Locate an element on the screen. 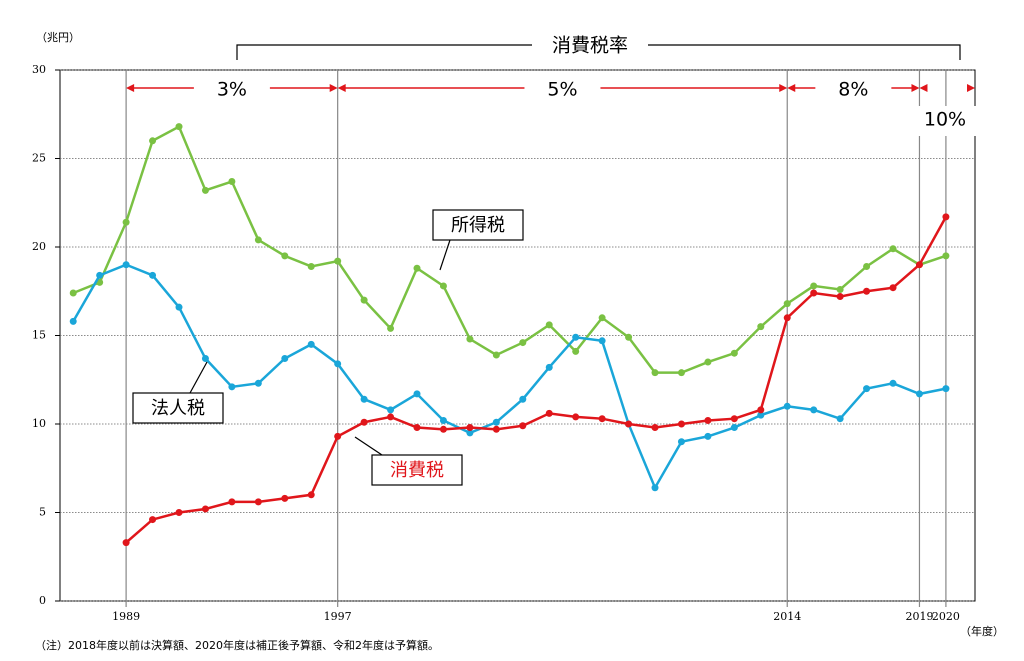 This screenshot has height=661, width=1024. y-tick-label: 30 is located at coordinates (39, 69).